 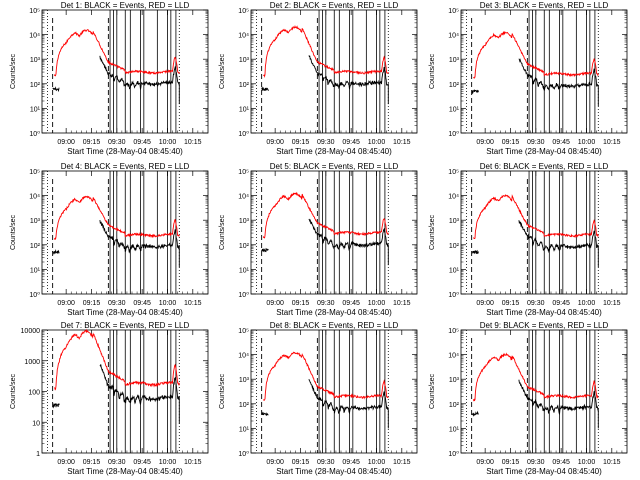 I want to click on y-tick-label: 100, so click(x=34, y=393).